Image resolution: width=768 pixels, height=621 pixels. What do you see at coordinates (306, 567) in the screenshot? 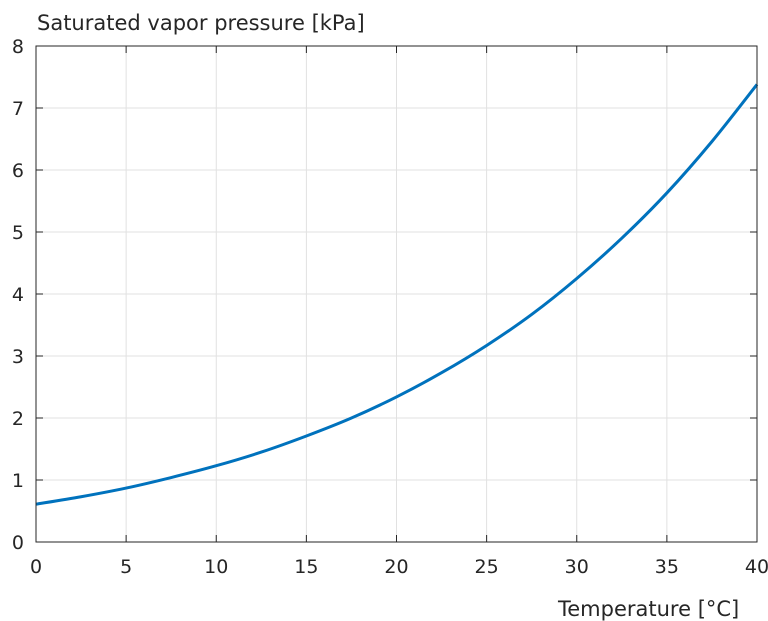
I see `x-tick-label: 15` at bounding box center [306, 567].